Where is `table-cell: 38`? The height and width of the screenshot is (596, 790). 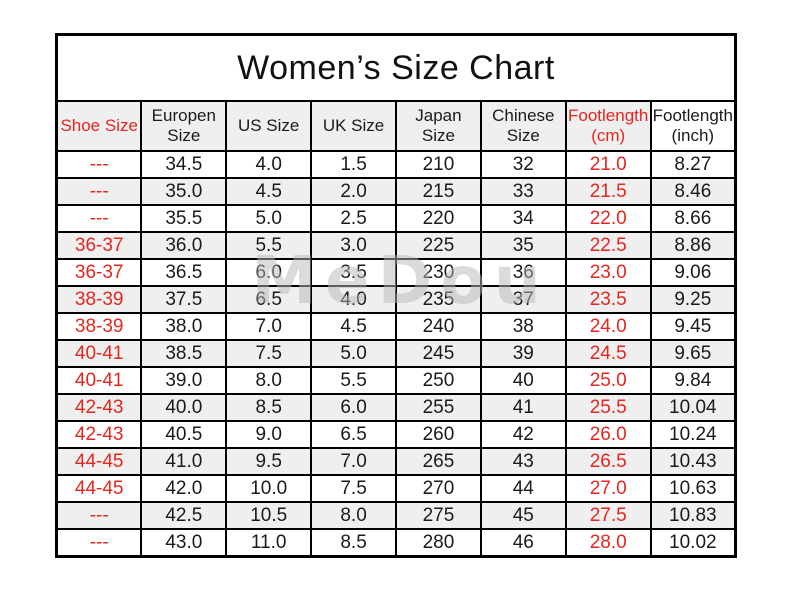
table-cell: 38 is located at coordinates (523, 326).